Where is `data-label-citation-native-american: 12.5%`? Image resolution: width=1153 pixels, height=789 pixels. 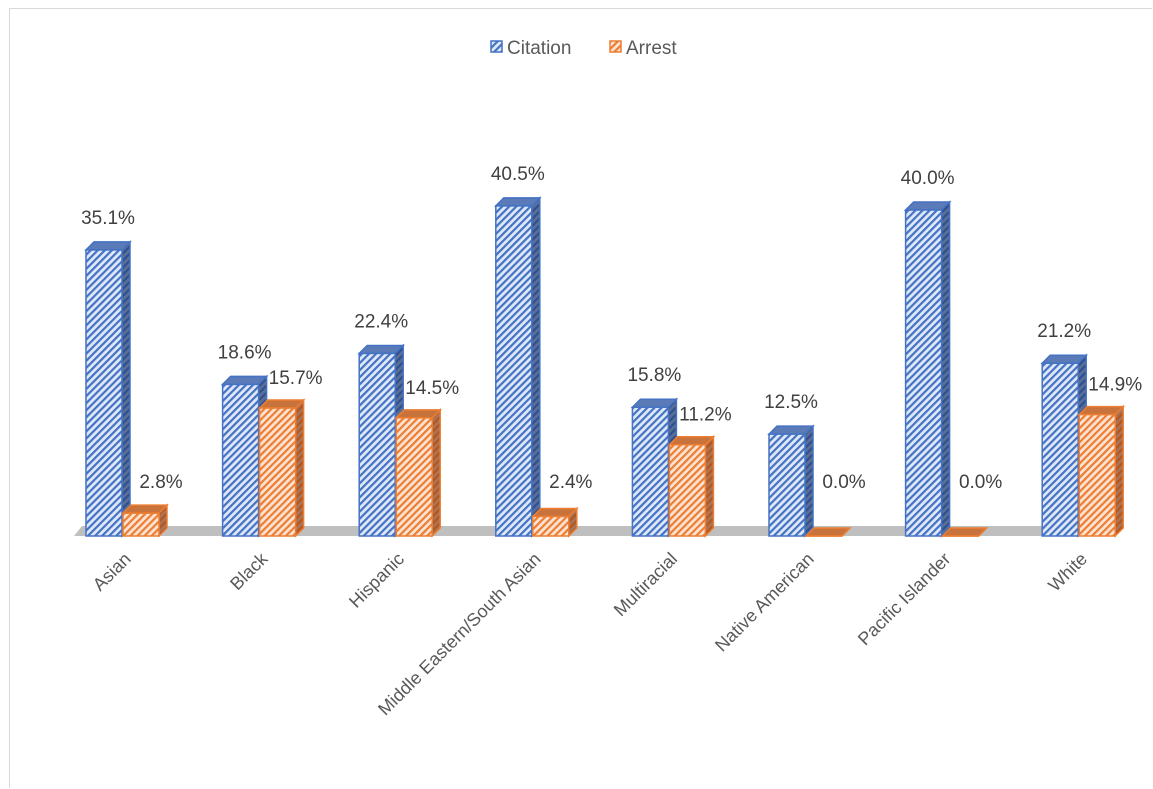
data-label-citation-native-american: 12.5% is located at coordinates (791, 402).